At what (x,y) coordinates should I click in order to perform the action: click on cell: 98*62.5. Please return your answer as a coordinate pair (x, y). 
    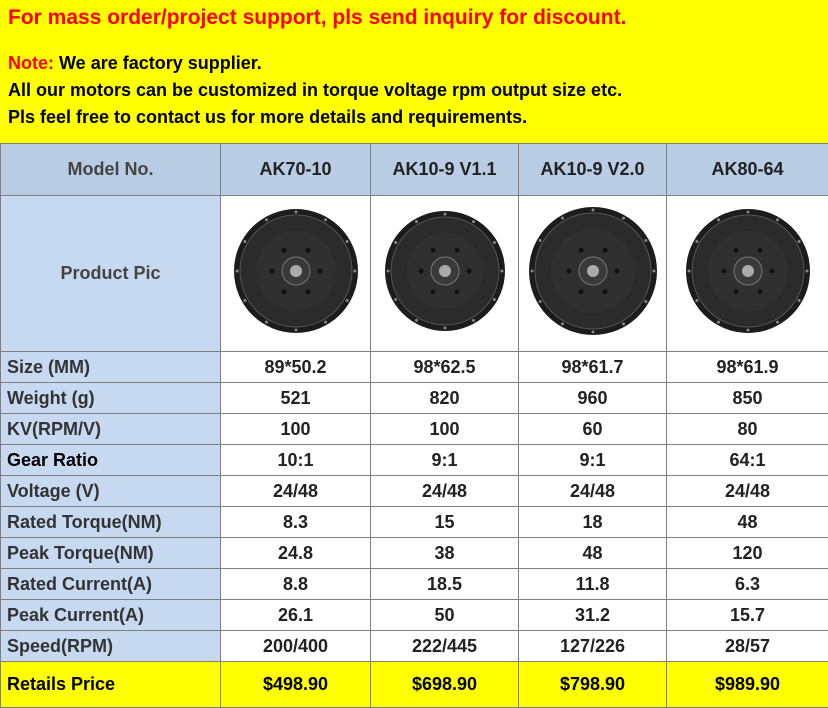
    Looking at the image, I should click on (445, 367).